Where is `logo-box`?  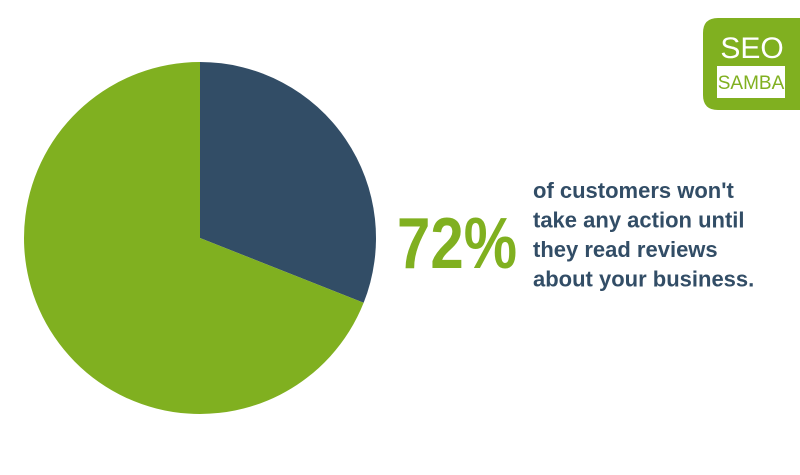 logo-box is located at coordinates (751, 82).